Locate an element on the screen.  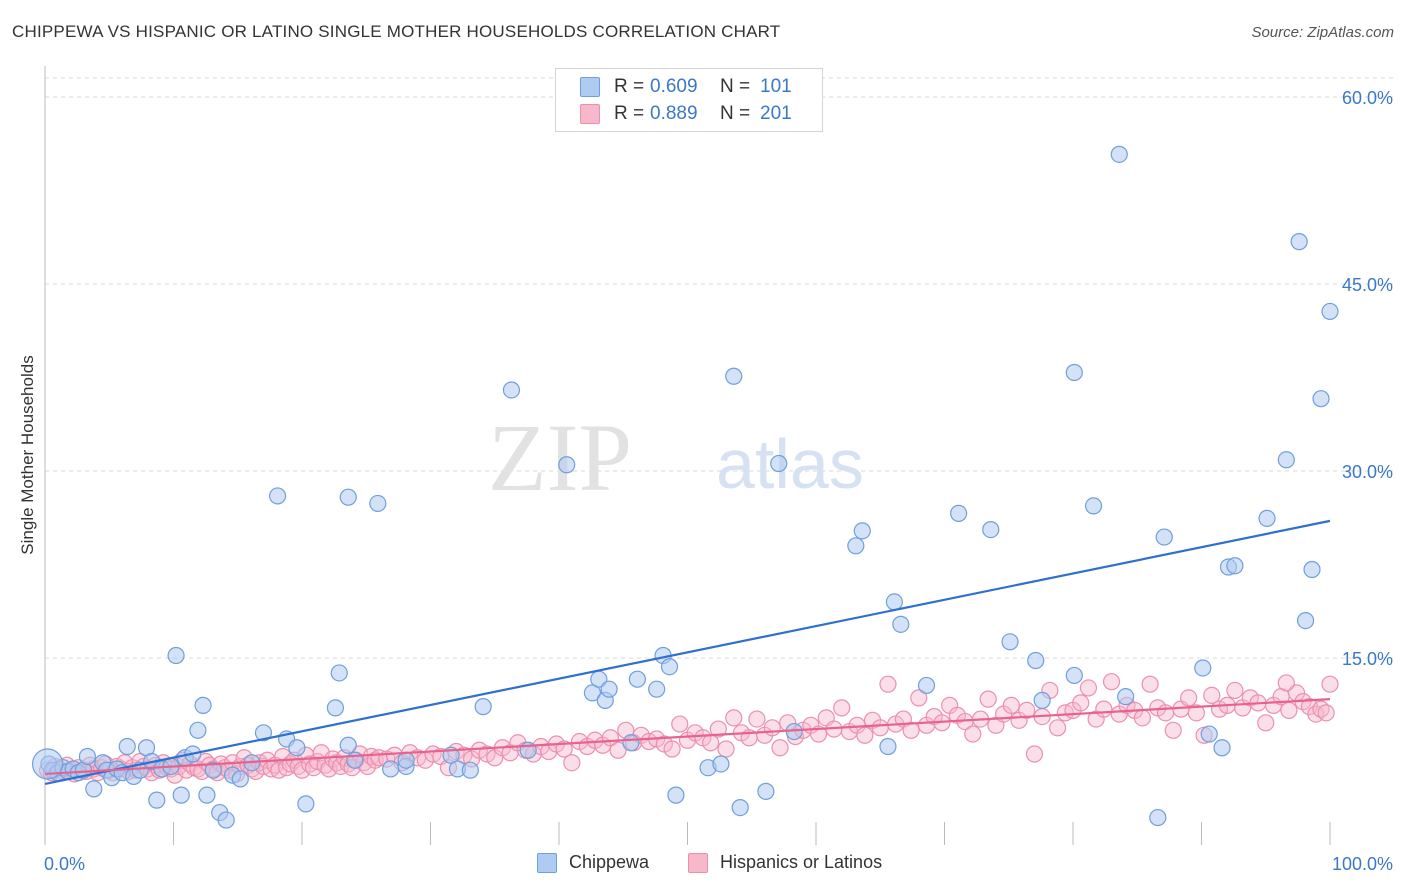
legend-label-hispanic: Hispanics or Latinos is located at coordinates (801, 862).